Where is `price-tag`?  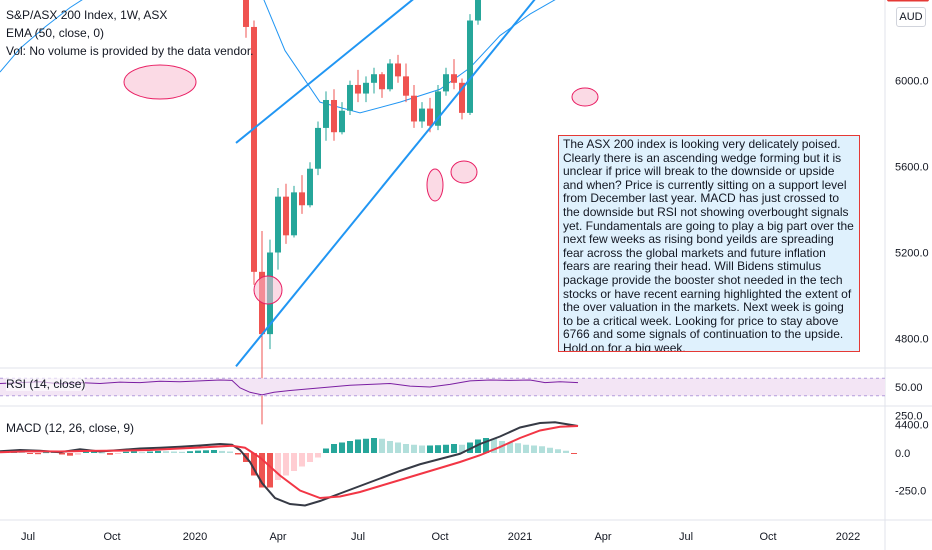 price-tag is located at coordinates (908, 1).